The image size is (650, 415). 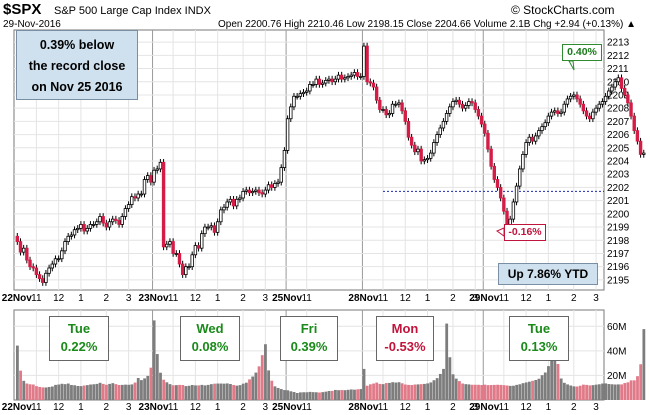 I want to click on volume-y-tick-label: 20M, so click(x=616, y=376).